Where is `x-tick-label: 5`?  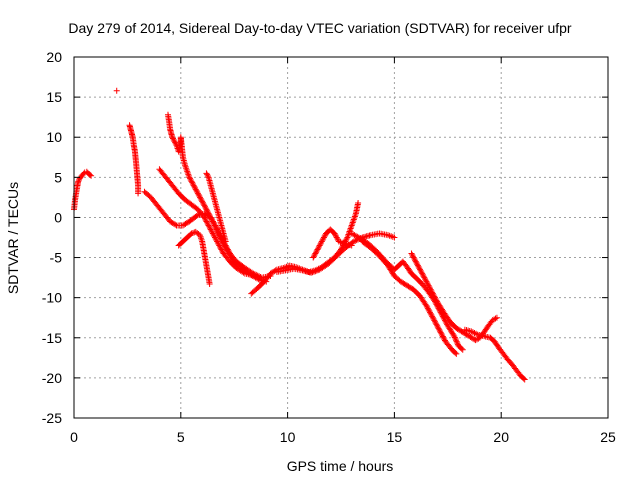
x-tick-label: 5 is located at coordinates (181, 437).